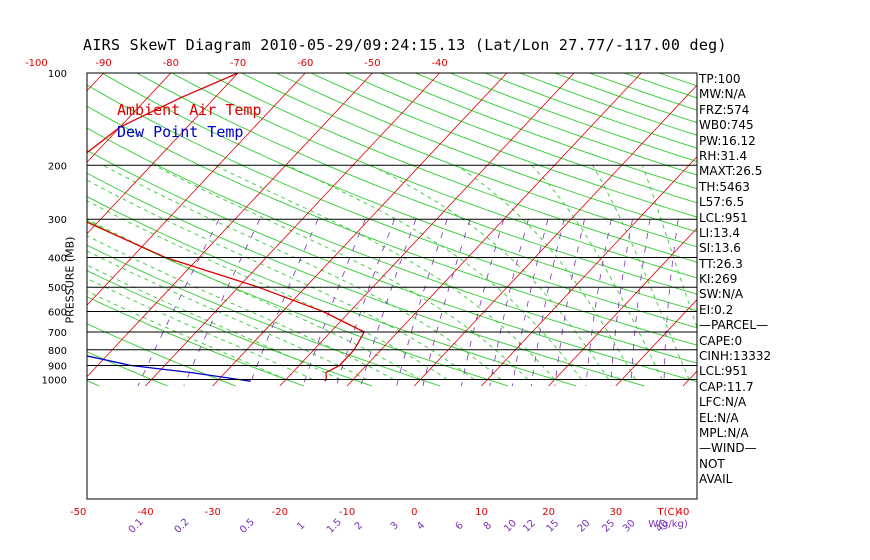 Image resolution: width=870 pixels, height=560 pixels. What do you see at coordinates (718, 279) in the screenshot?
I see `stat-row: KI:269` at bounding box center [718, 279].